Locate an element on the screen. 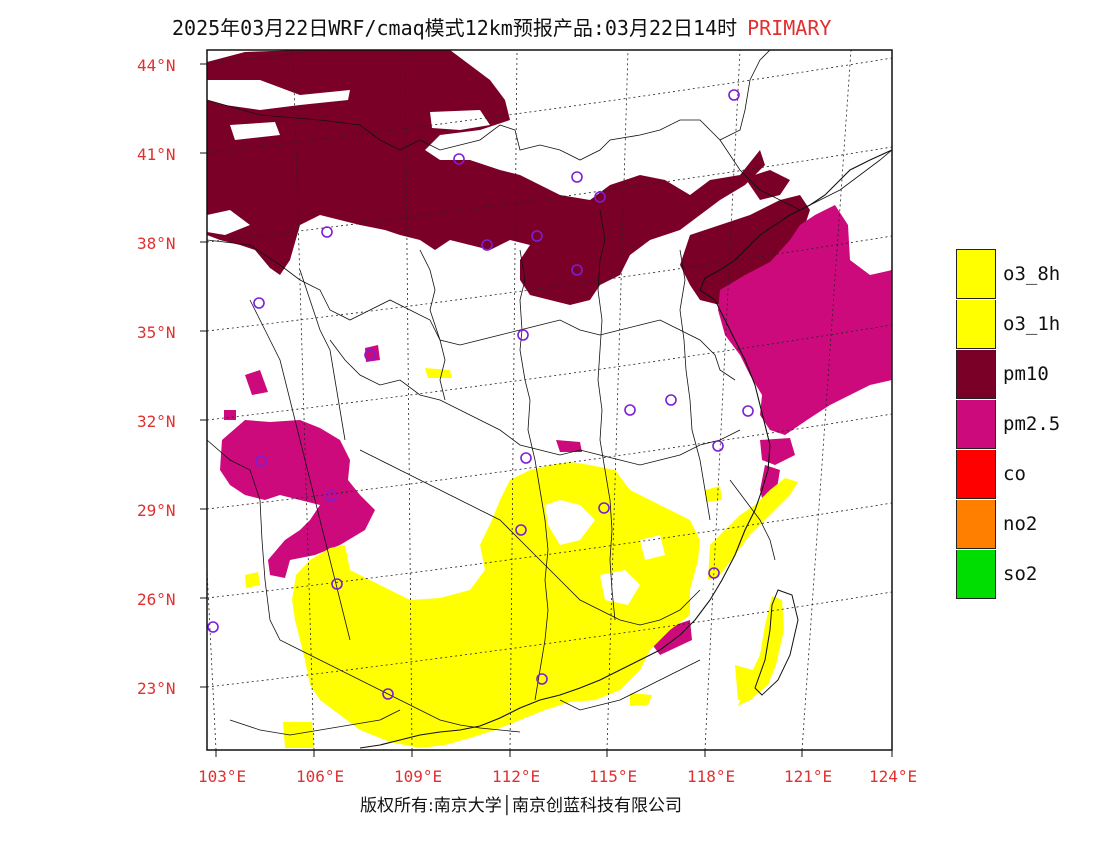 The height and width of the screenshot is (850, 1100). legend-label: pm2.5 is located at coordinates (1032, 424).